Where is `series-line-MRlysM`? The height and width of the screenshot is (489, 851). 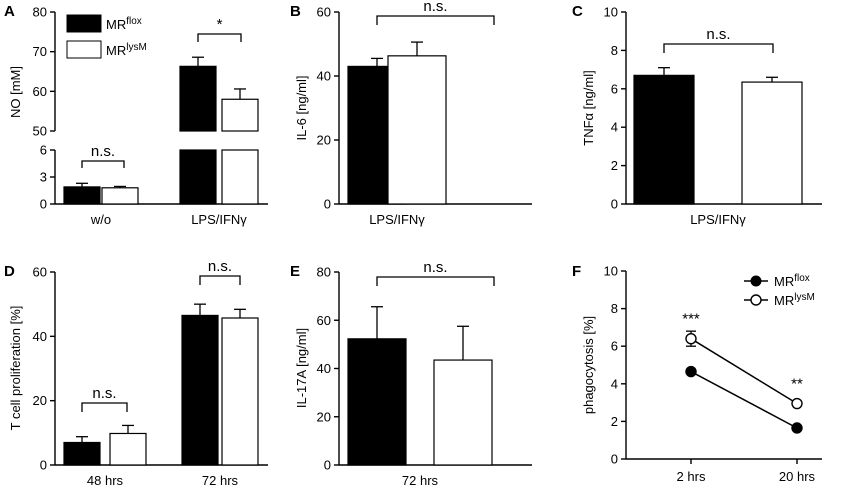 series-line-MRlysM is located at coordinates (744, 371).